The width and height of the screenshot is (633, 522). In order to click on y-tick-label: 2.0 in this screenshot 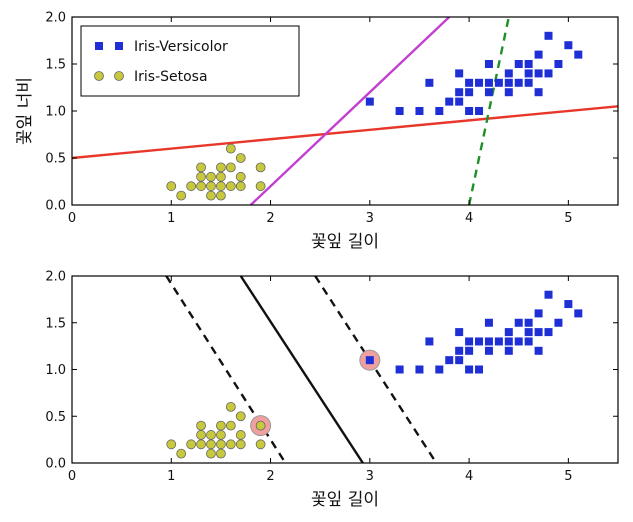, I will do `click(55, 277)`.